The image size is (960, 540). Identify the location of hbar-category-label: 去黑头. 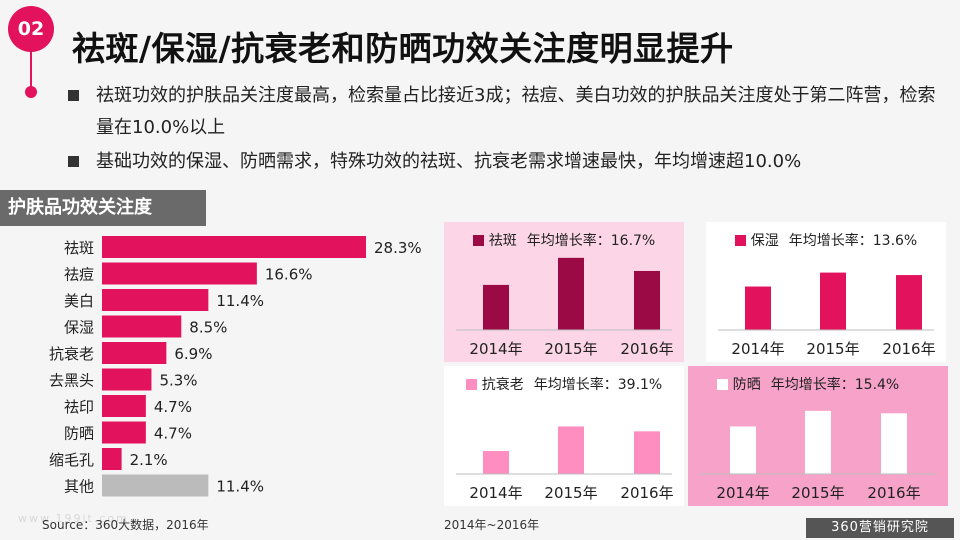
(71, 381).